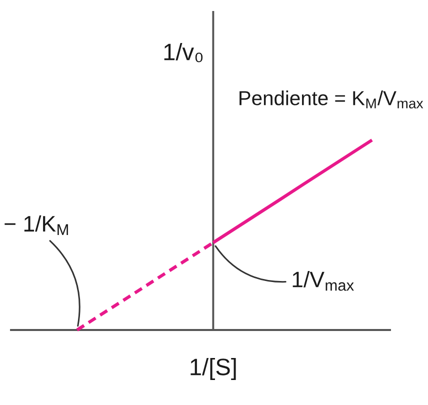  I want to click on annotation: 1/V$_{max}$, so click(323, 281).